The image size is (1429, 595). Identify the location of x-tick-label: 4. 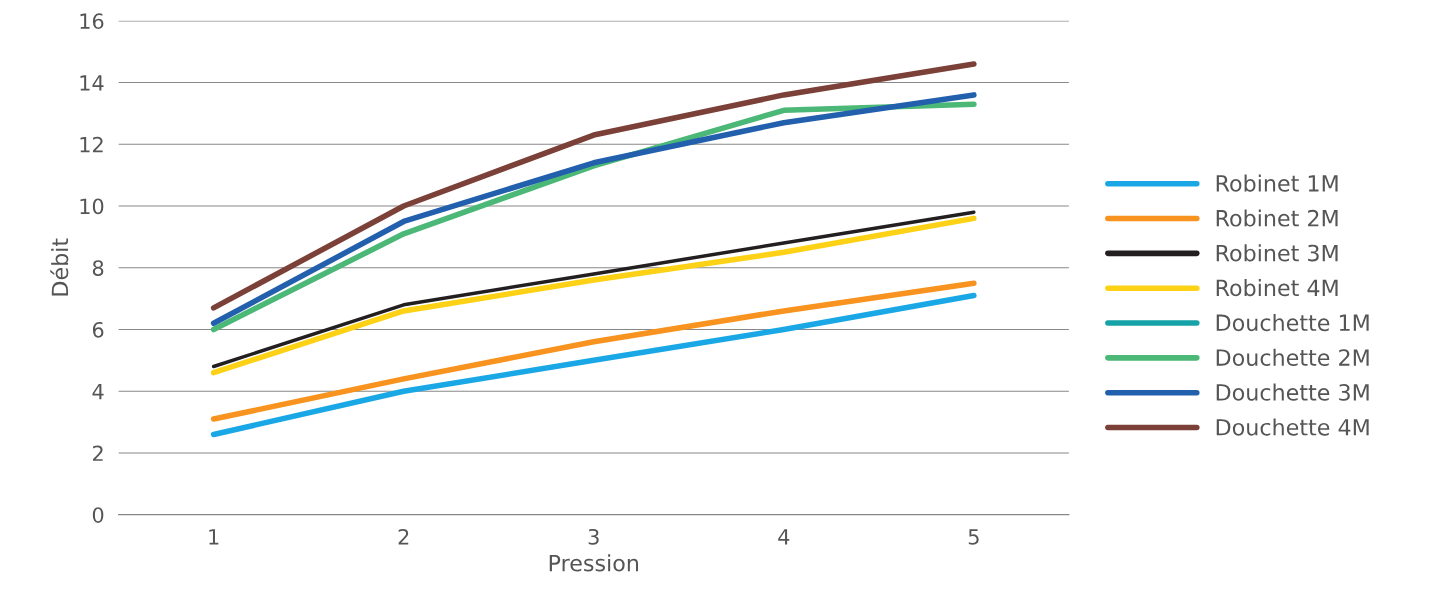
(784, 537).